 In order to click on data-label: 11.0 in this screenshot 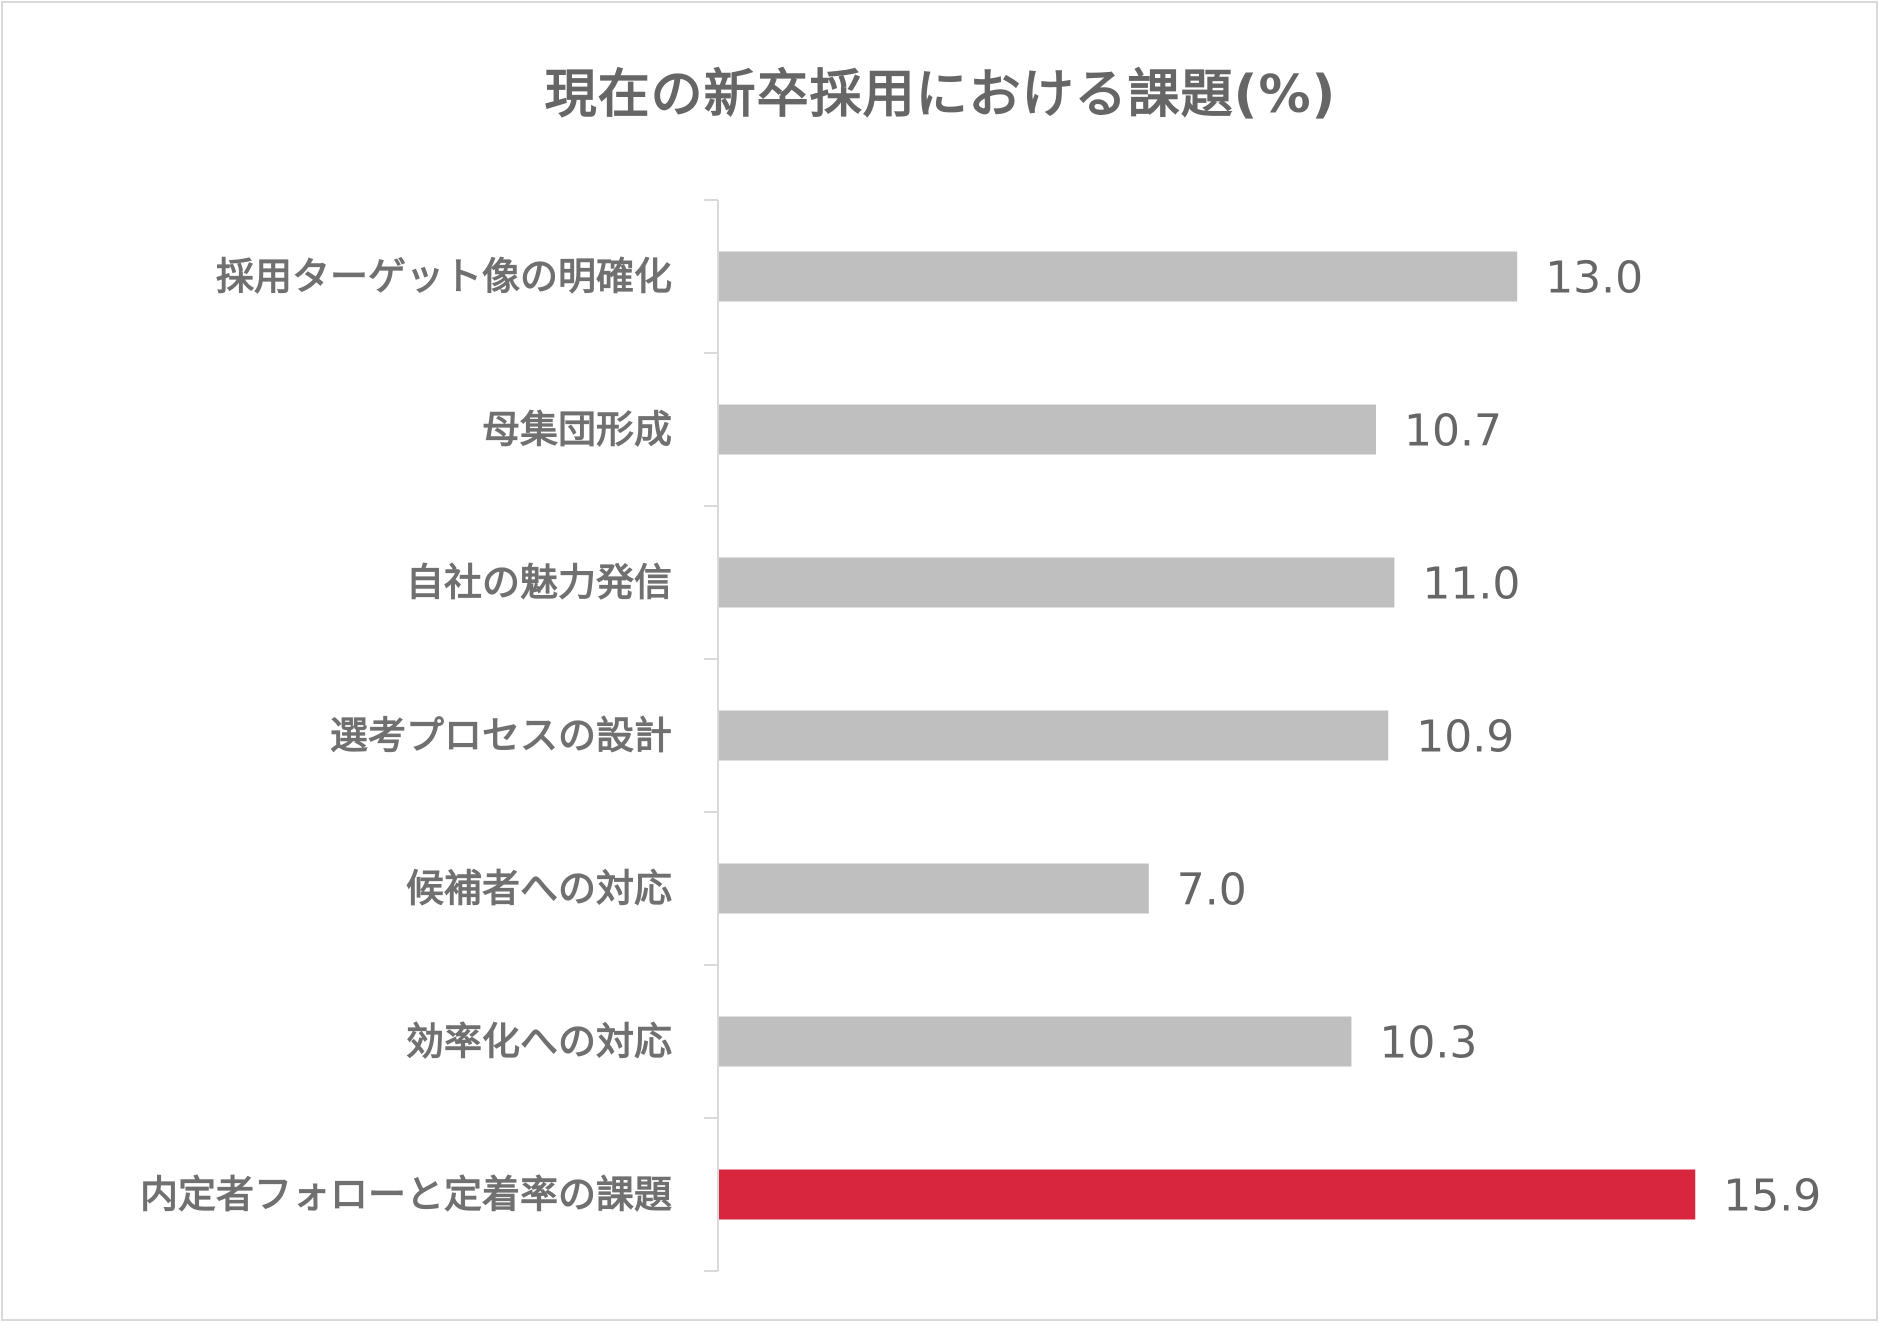, I will do `click(1471, 584)`.